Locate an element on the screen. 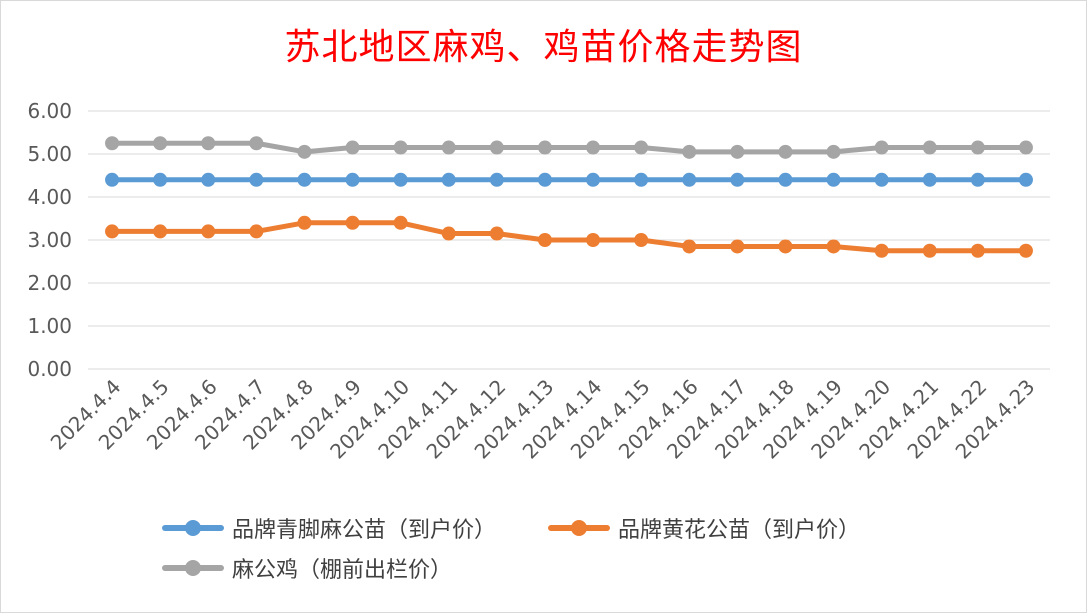 This screenshot has height=613, width=1087. legend-label-2: 麻公鸡（棚前出栏价） is located at coordinates (342, 570).